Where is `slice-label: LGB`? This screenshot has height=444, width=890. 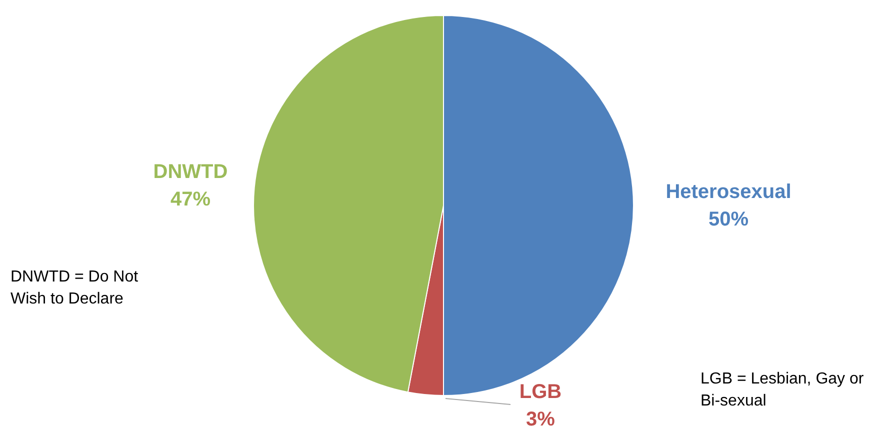 slice-label: LGB is located at coordinates (540, 391).